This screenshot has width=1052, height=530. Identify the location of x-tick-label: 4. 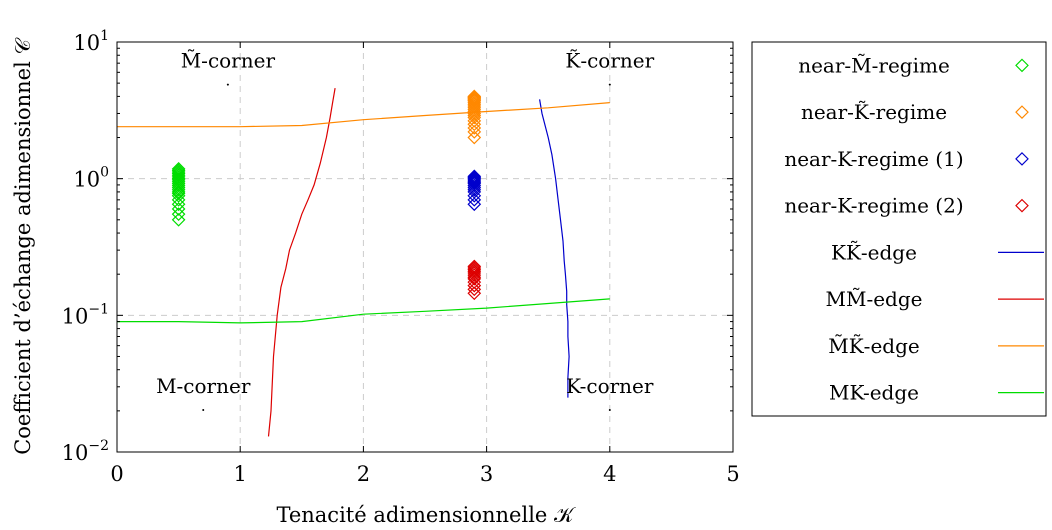
(609, 474).